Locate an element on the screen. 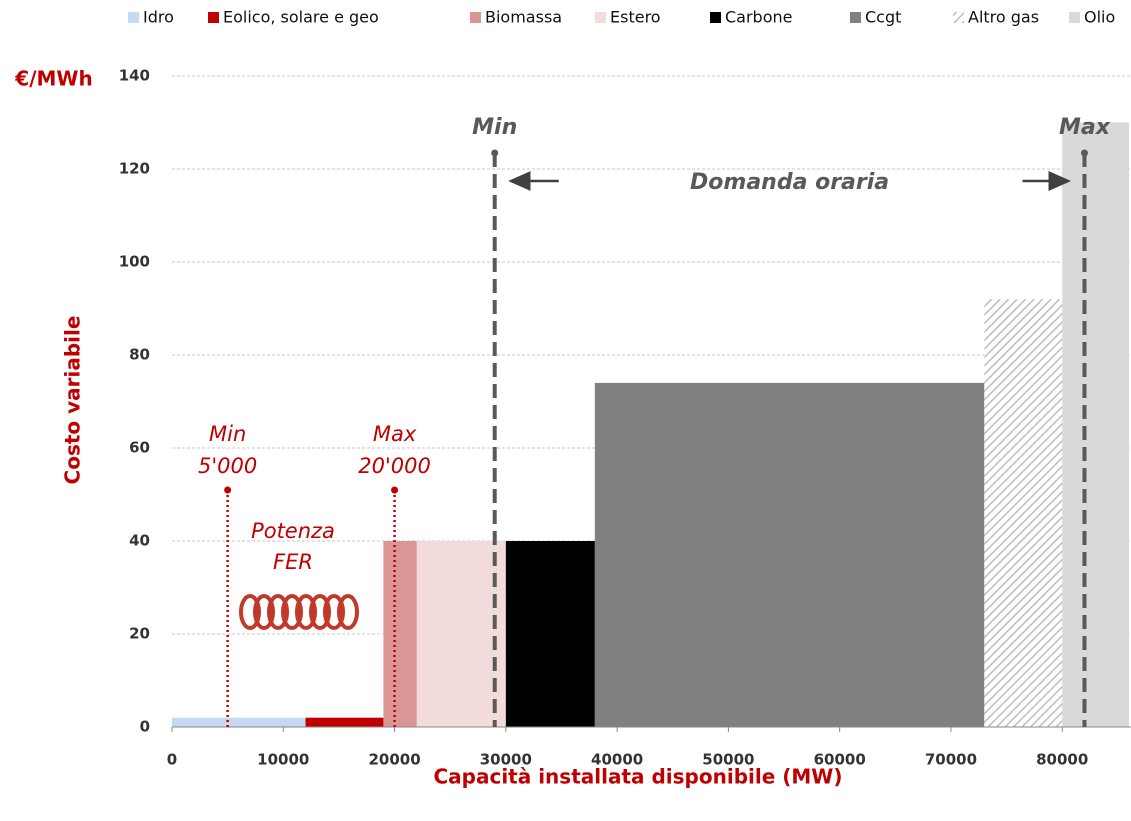 The width and height of the screenshot is (1131, 821). y-axis-title: Costo variabile is located at coordinates (73, 400).